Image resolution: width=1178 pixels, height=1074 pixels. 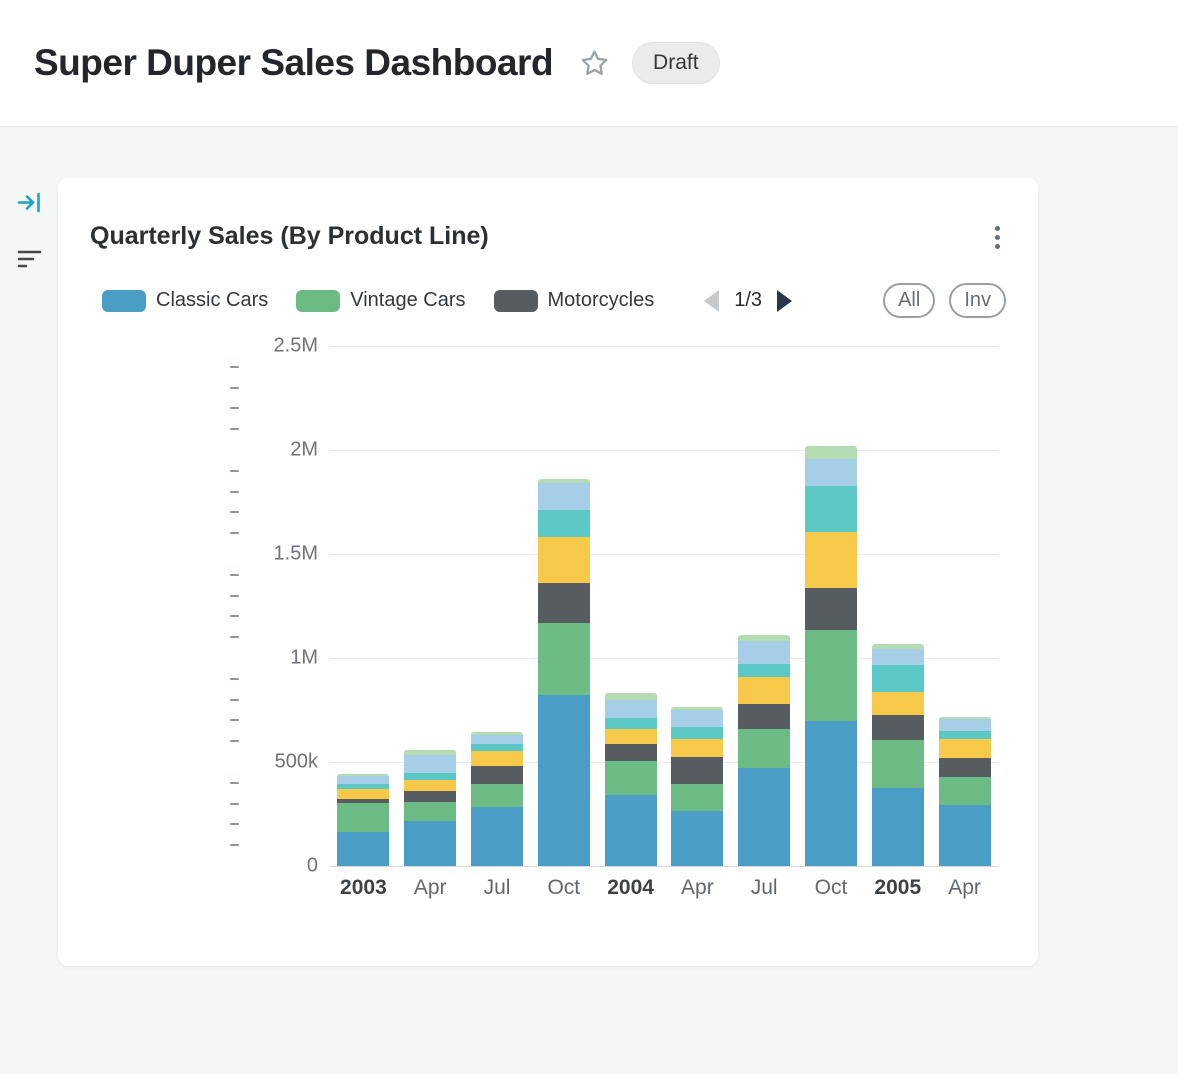 I want to click on legend-item-motorcycles: Motorcycles, so click(x=573, y=300).